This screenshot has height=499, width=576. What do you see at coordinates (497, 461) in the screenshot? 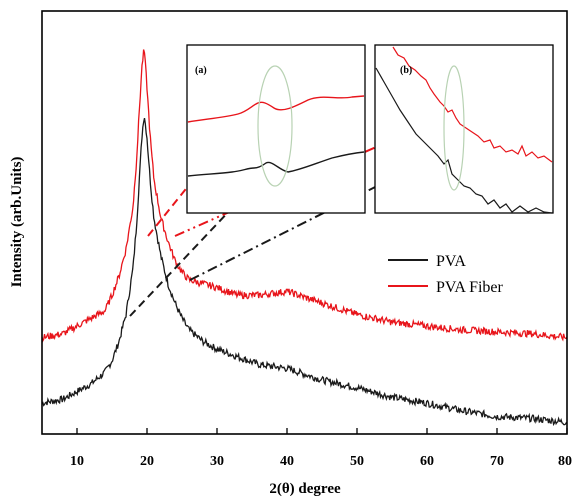
I see `x-tick-label: 70` at bounding box center [497, 461].